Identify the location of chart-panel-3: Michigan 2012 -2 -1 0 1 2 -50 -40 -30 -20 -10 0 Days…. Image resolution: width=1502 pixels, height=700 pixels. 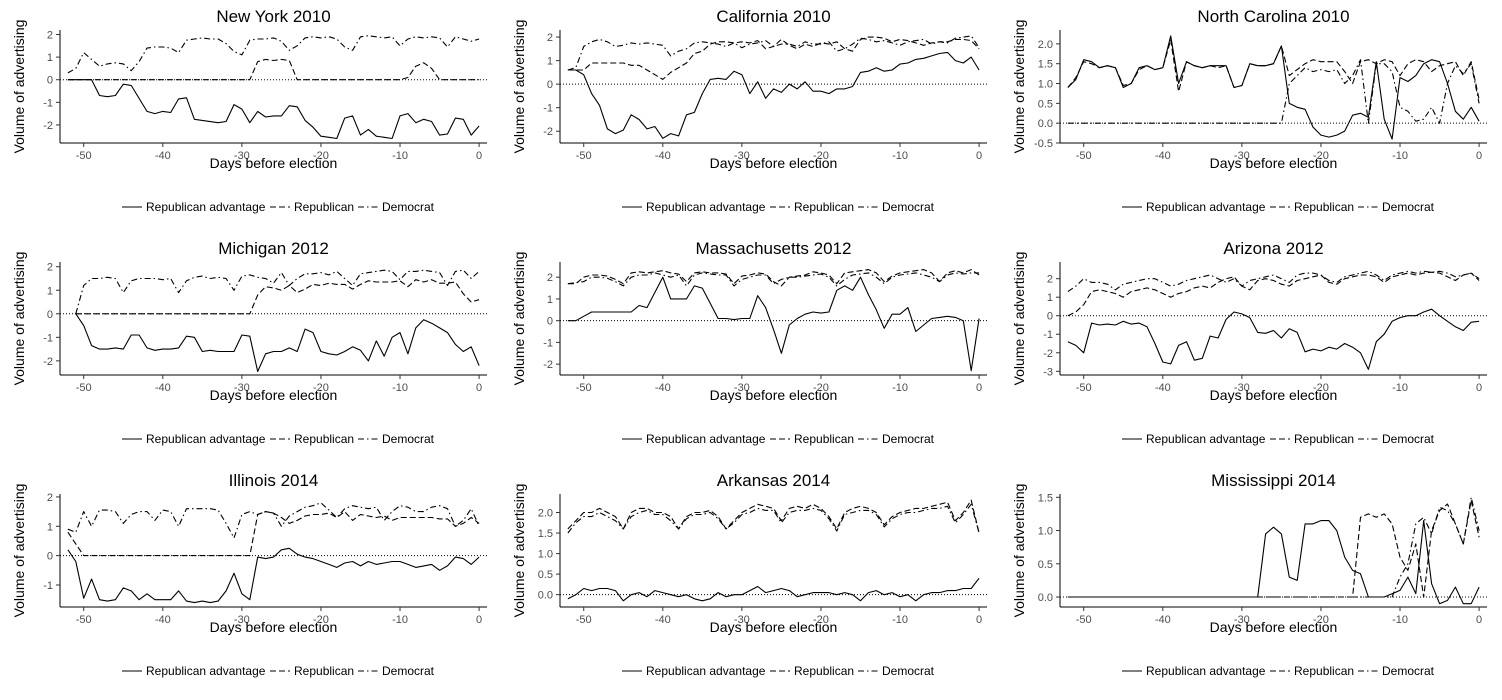
(249, 348).